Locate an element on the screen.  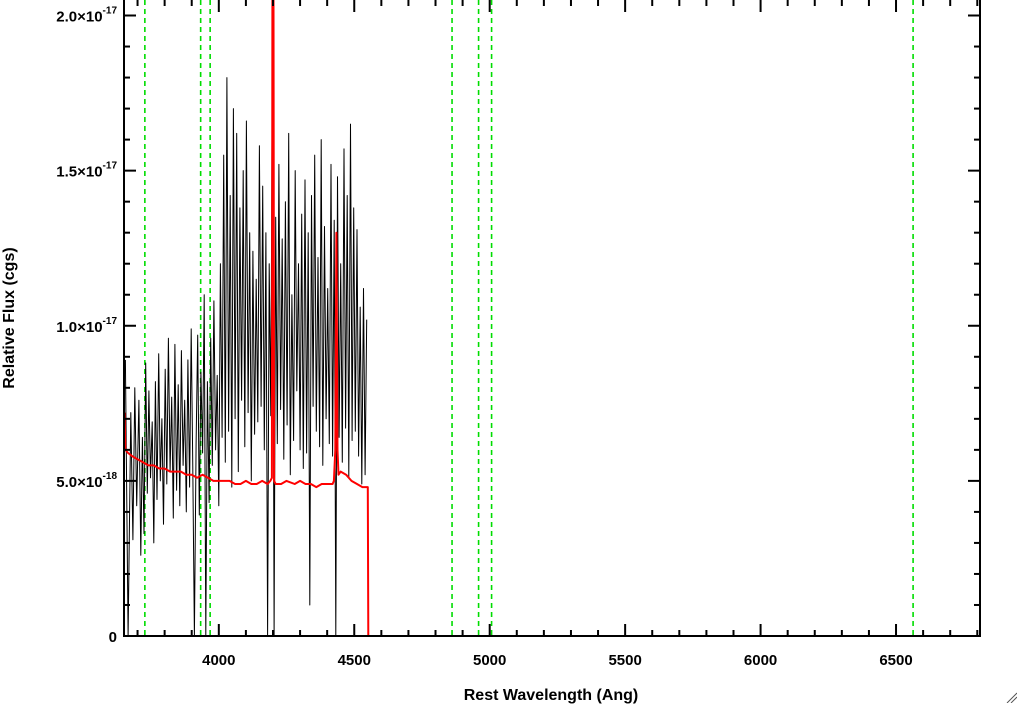
y-axis-title: Relative Flux (cgs) is located at coordinates (9, 317).